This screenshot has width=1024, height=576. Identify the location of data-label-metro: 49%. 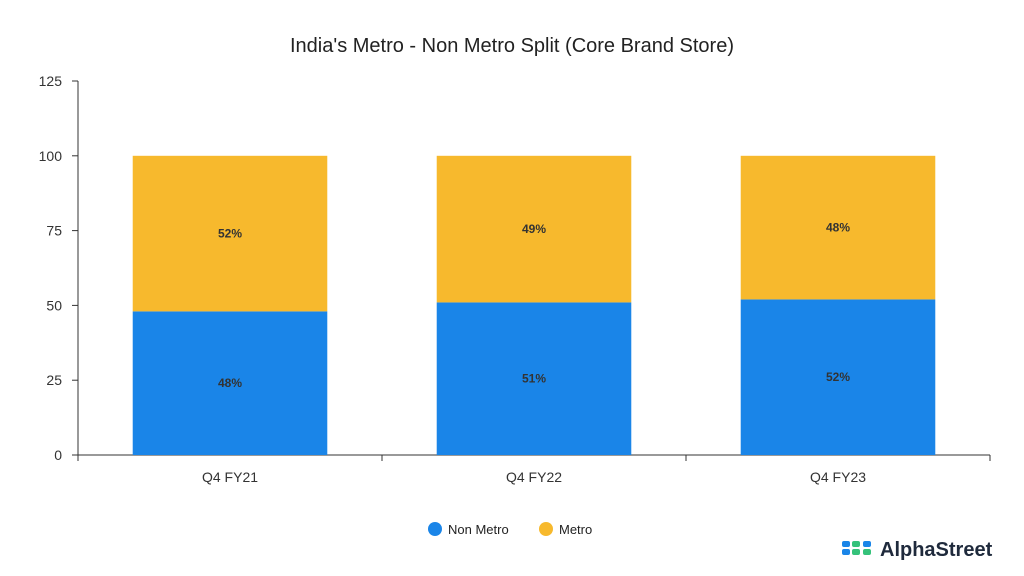
(534, 229).